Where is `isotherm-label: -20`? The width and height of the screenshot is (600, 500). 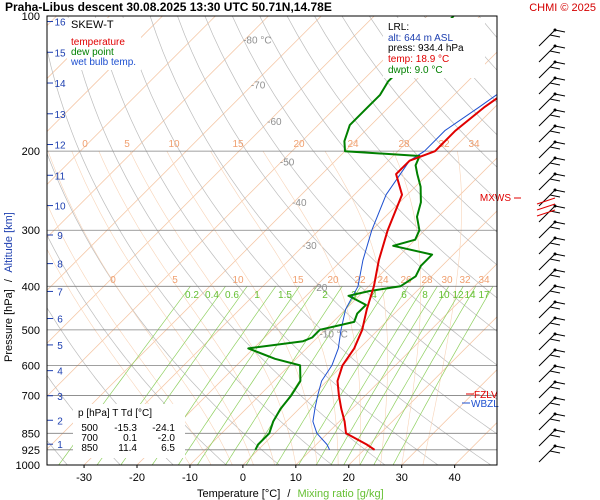
isotherm-label: -20 is located at coordinates (320, 288).